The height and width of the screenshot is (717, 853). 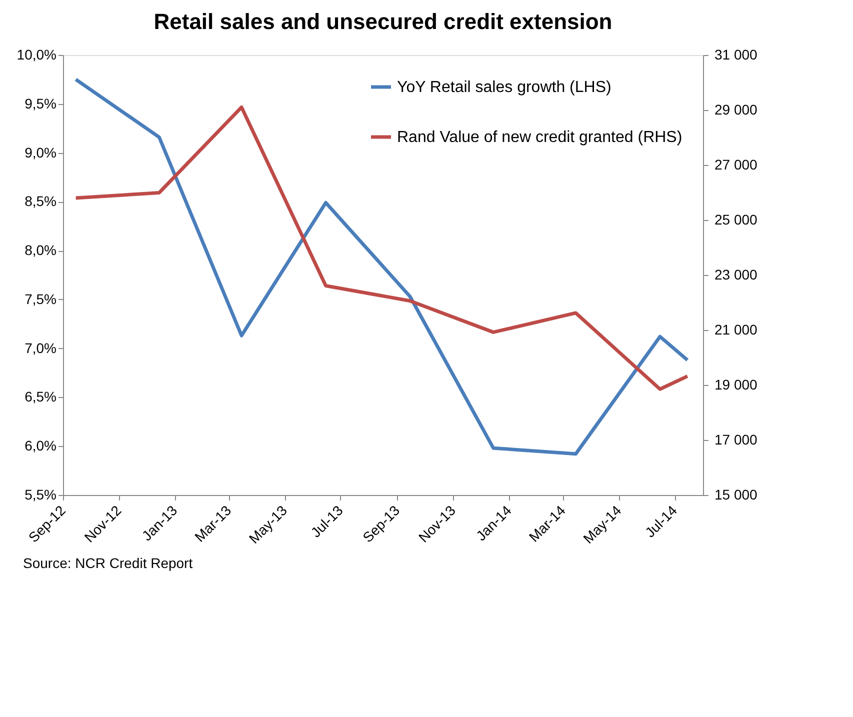 I want to click on chart-title: Retail sales and unsecured credit extension, so click(x=383, y=21).